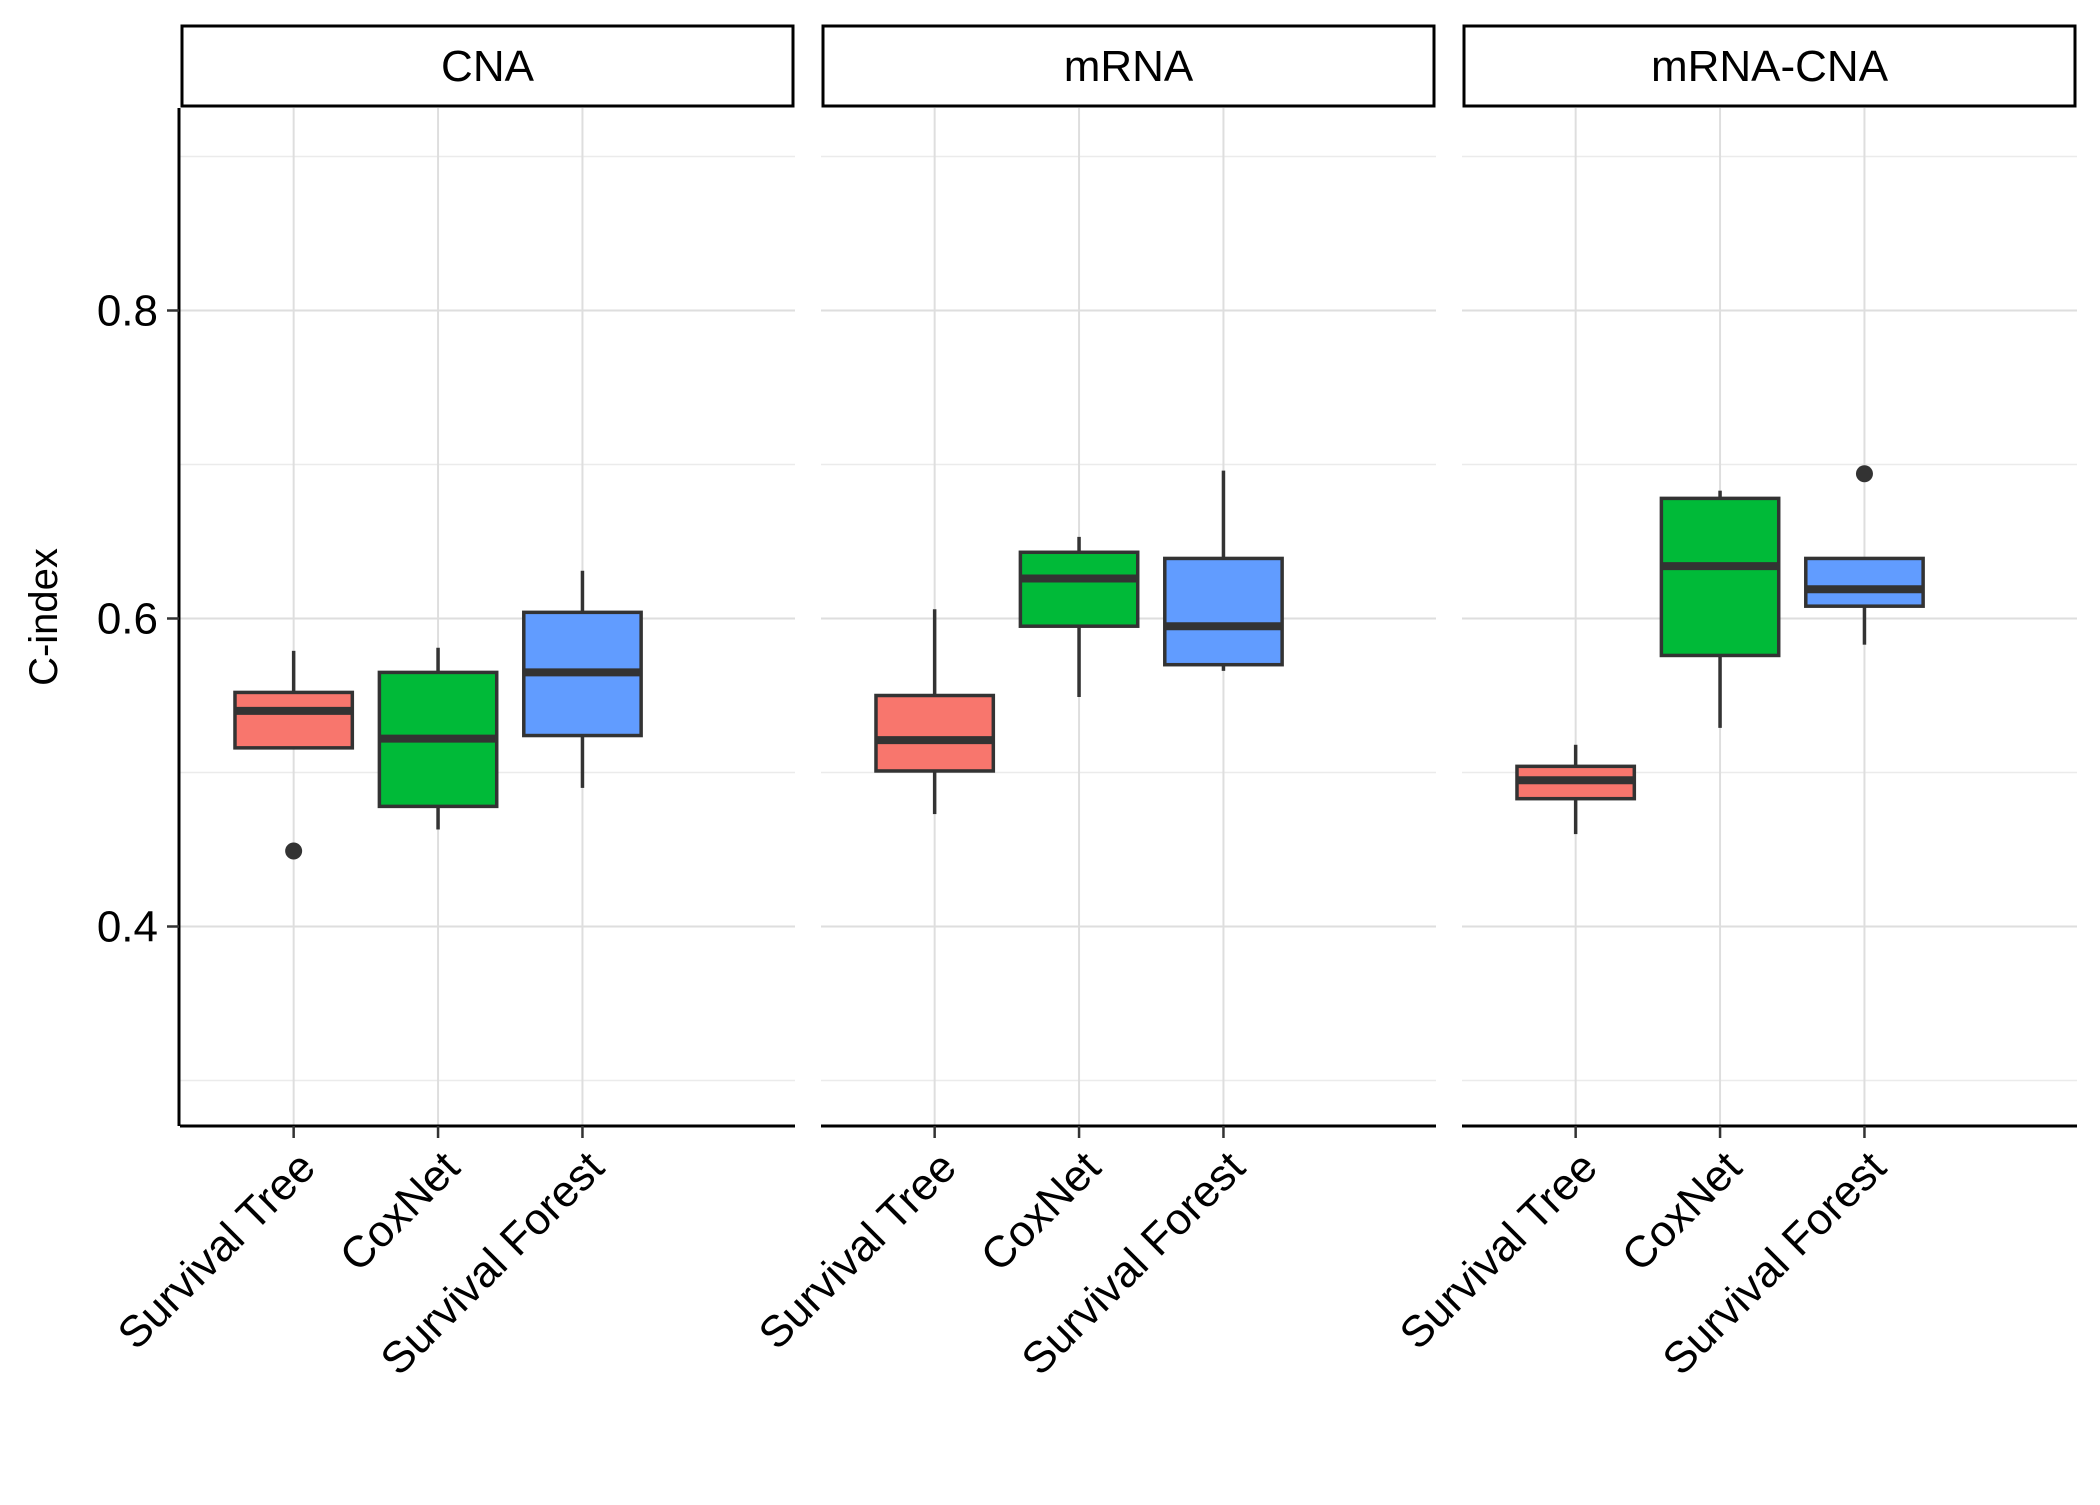  I want to click on y-tick-label: 0.6, so click(127, 619).